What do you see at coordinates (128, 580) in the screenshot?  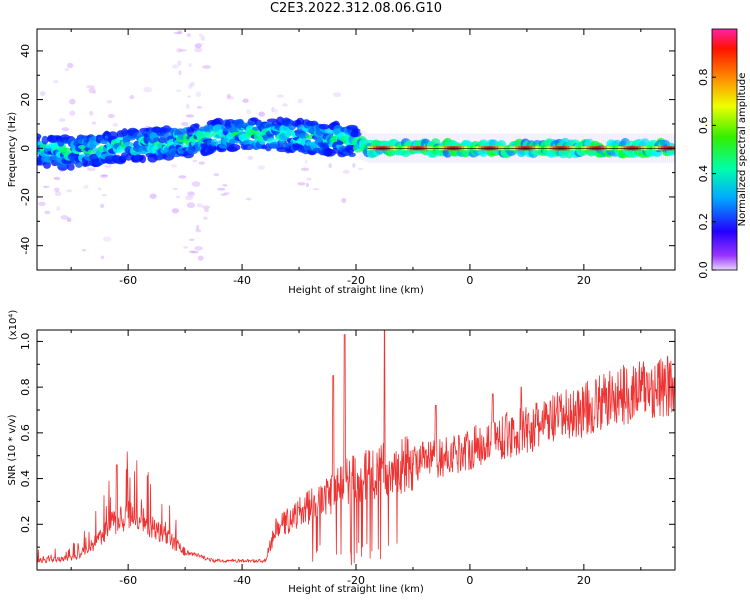 I see `bottom-x-tick-label: -60` at bounding box center [128, 580].